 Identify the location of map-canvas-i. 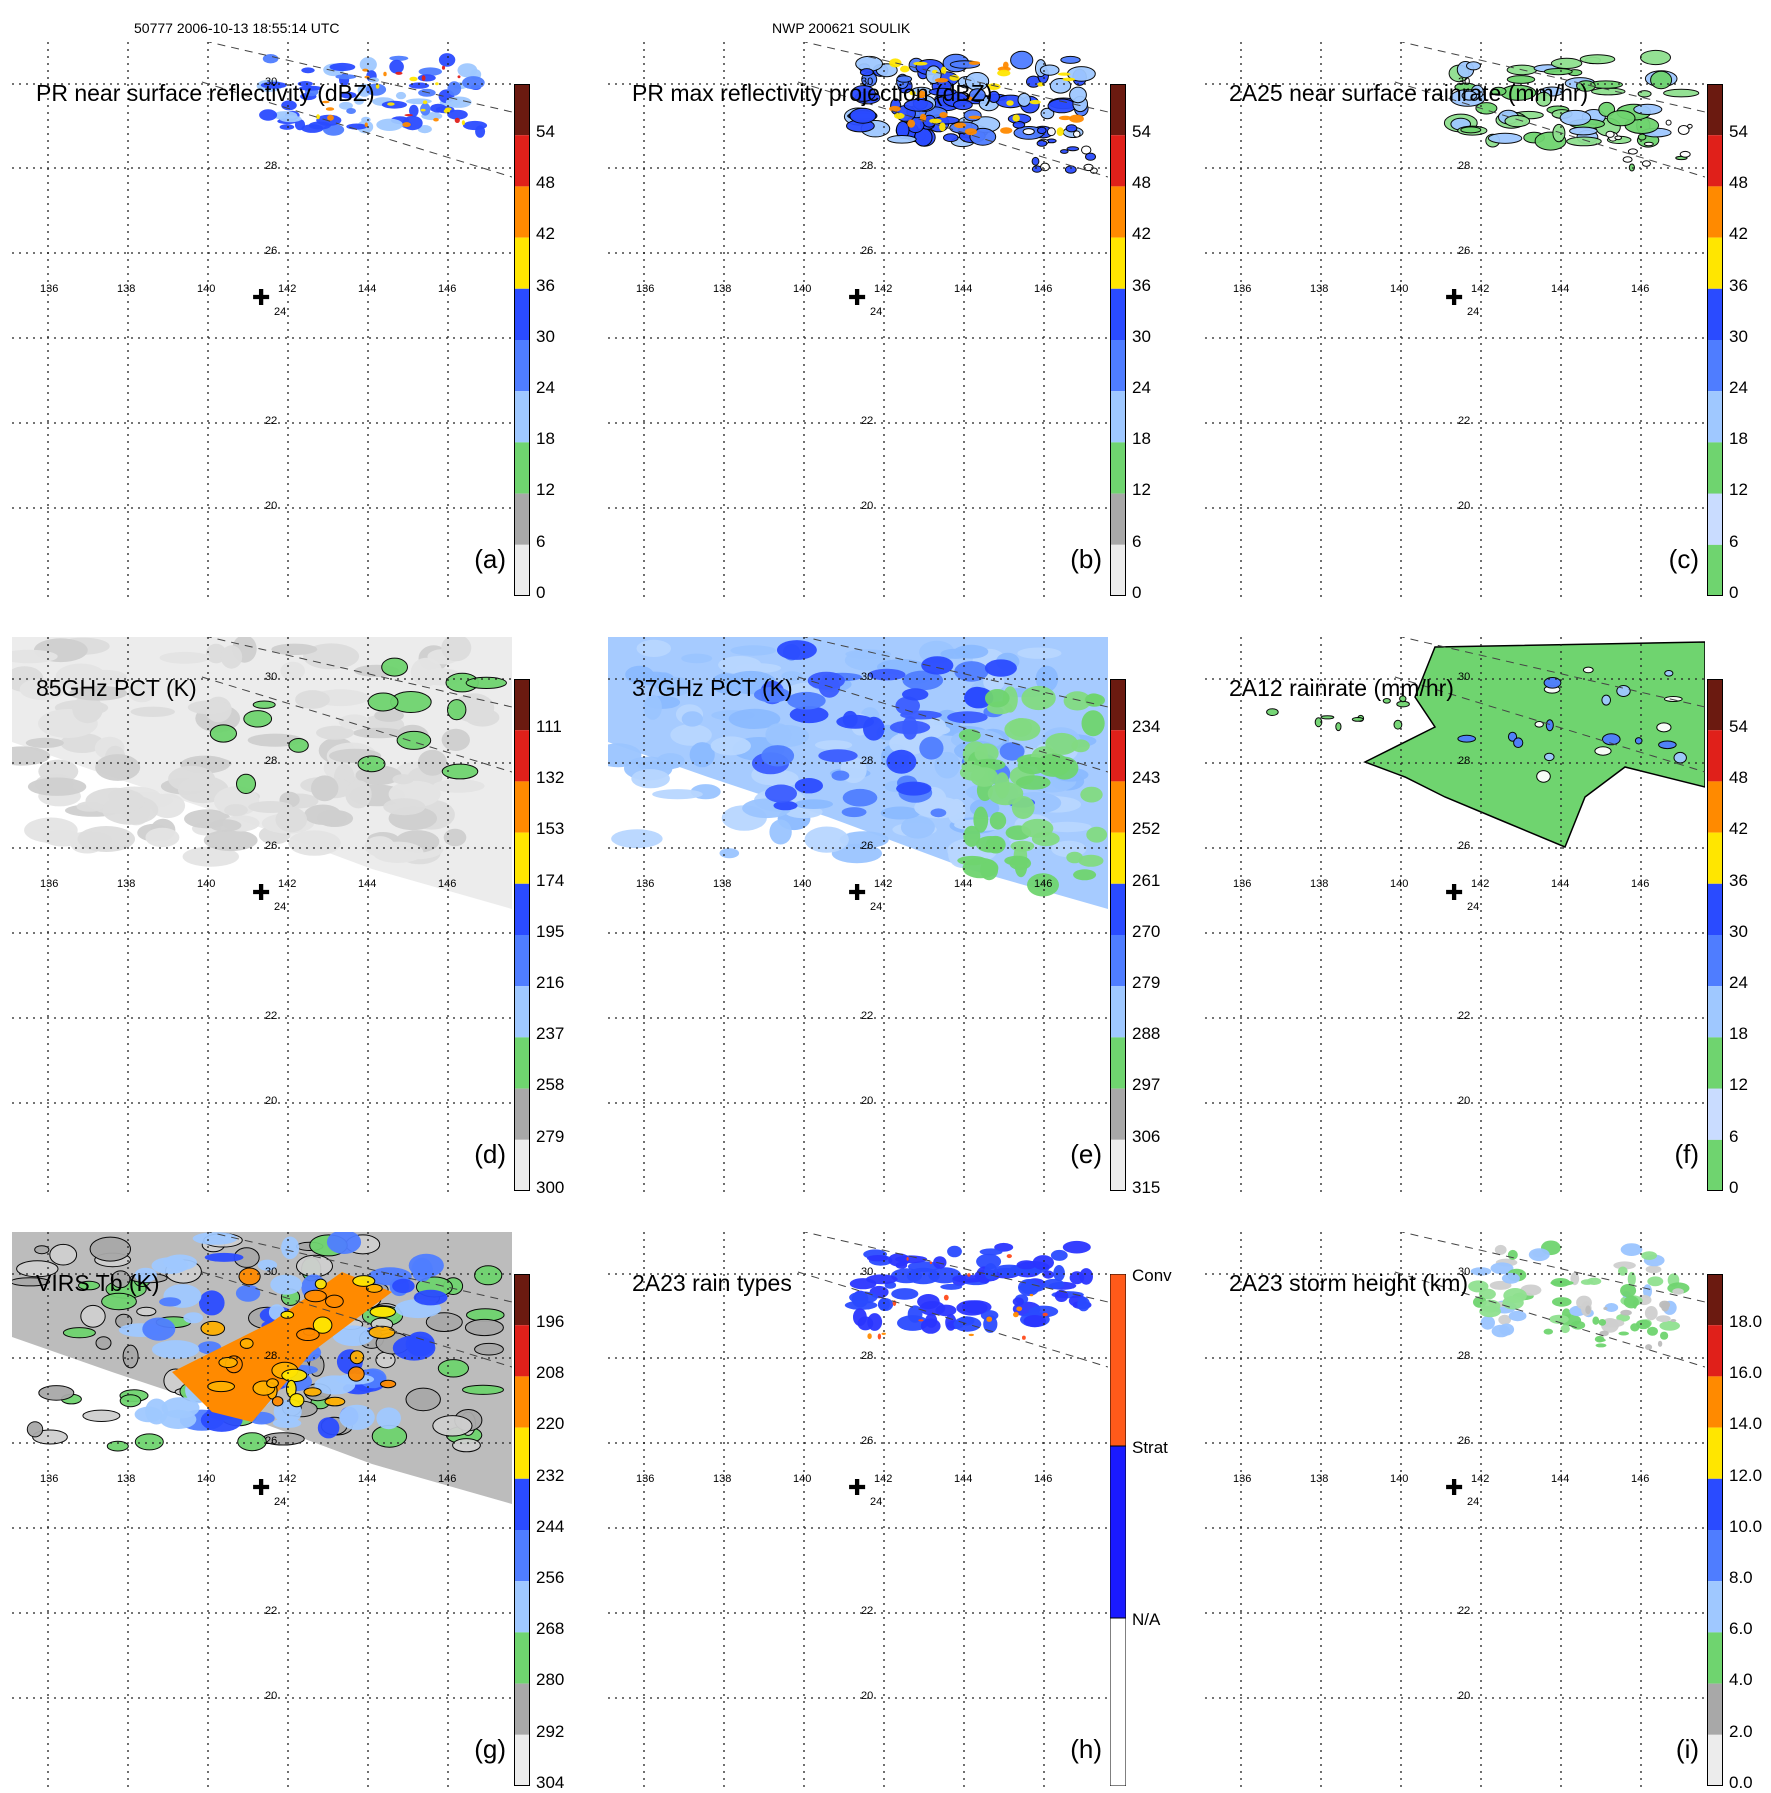
(1455, 1512).